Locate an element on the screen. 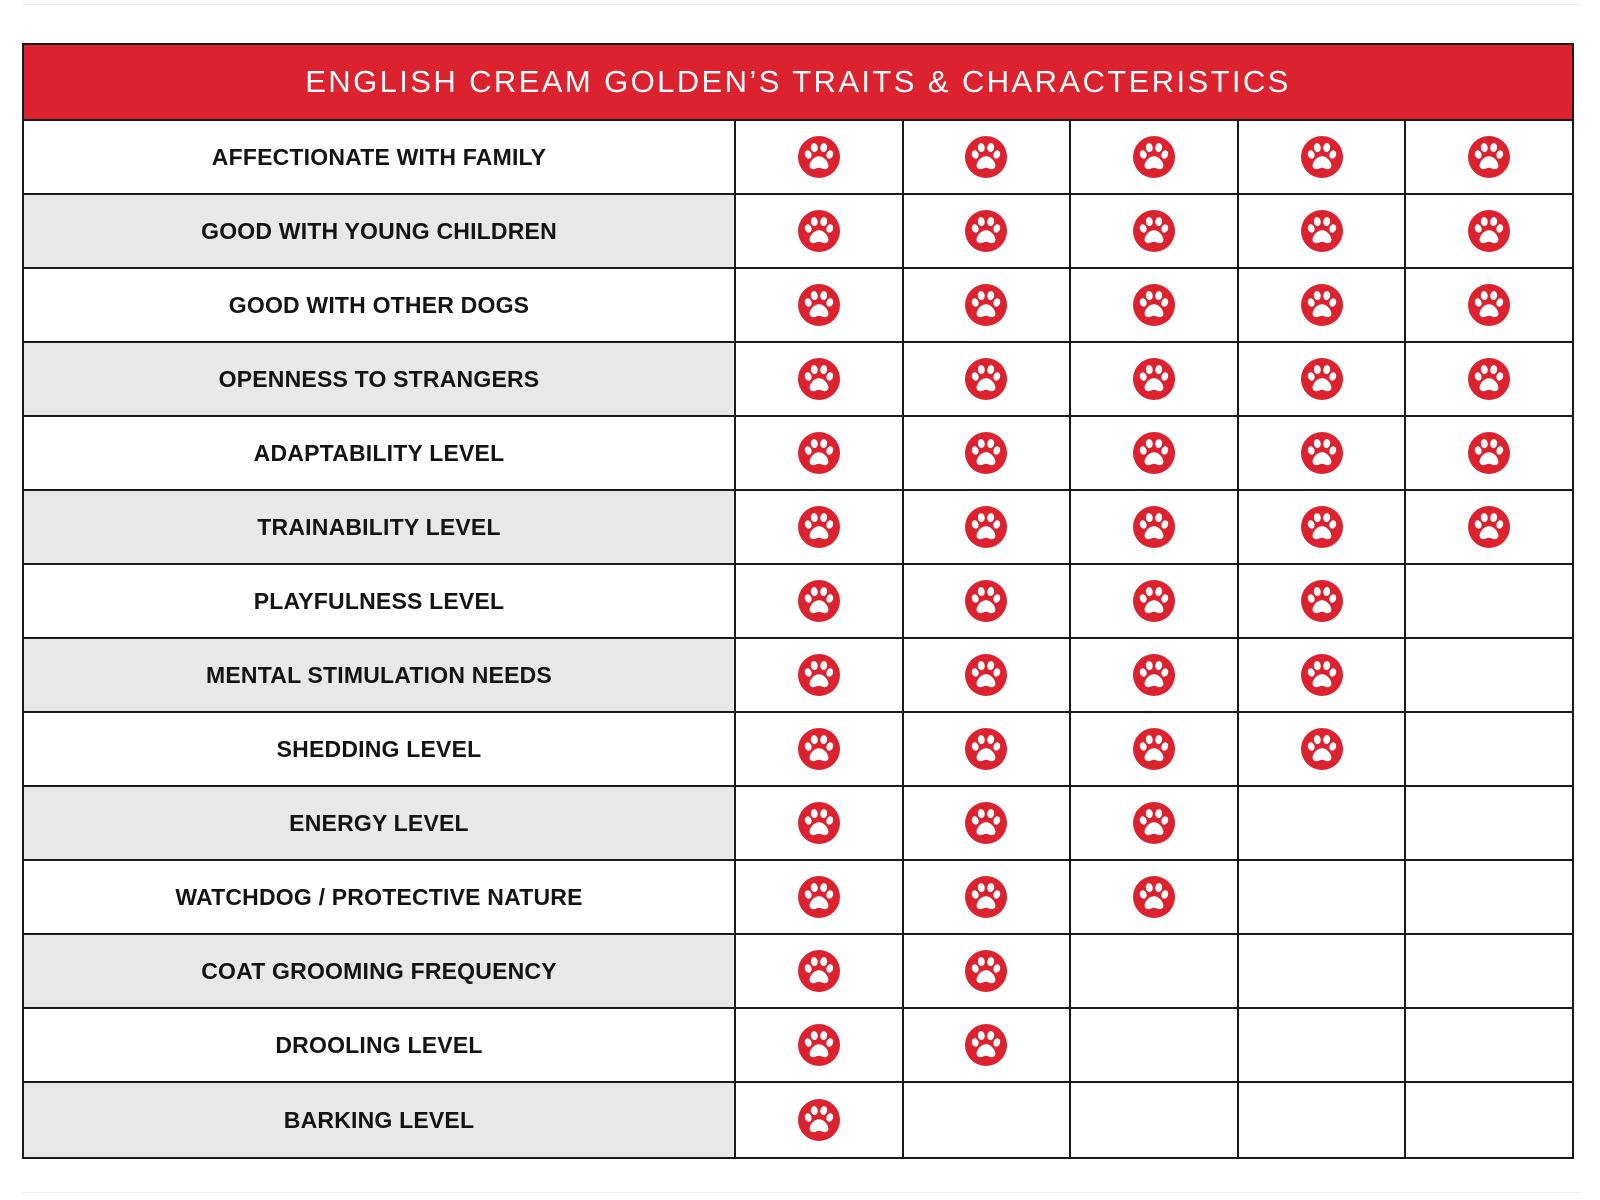  trait-label: OPENNESS TO STRANGERS is located at coordinates (380, 379).